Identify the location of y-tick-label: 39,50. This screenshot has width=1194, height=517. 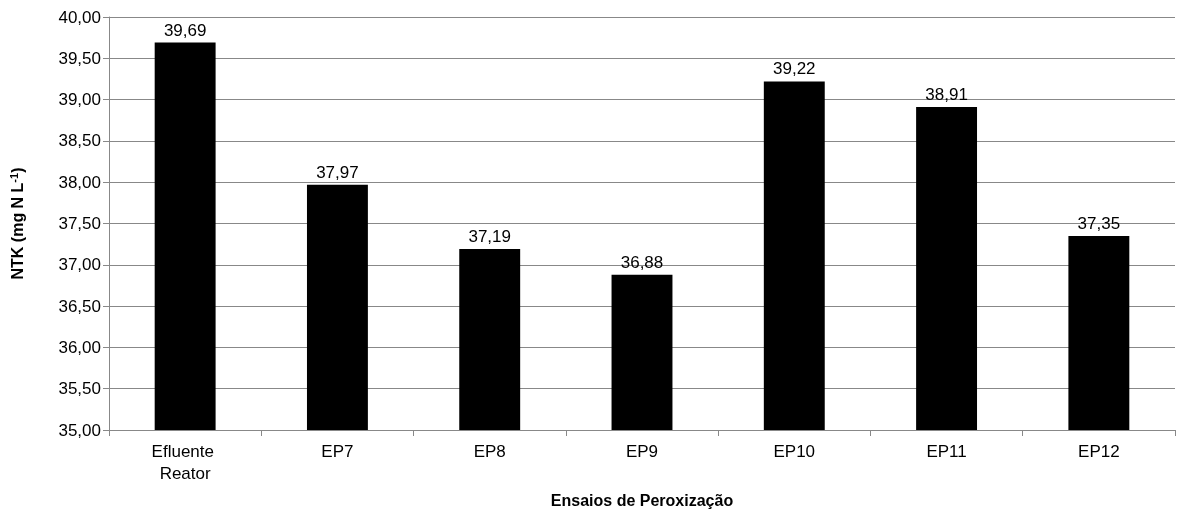
(79, 58).